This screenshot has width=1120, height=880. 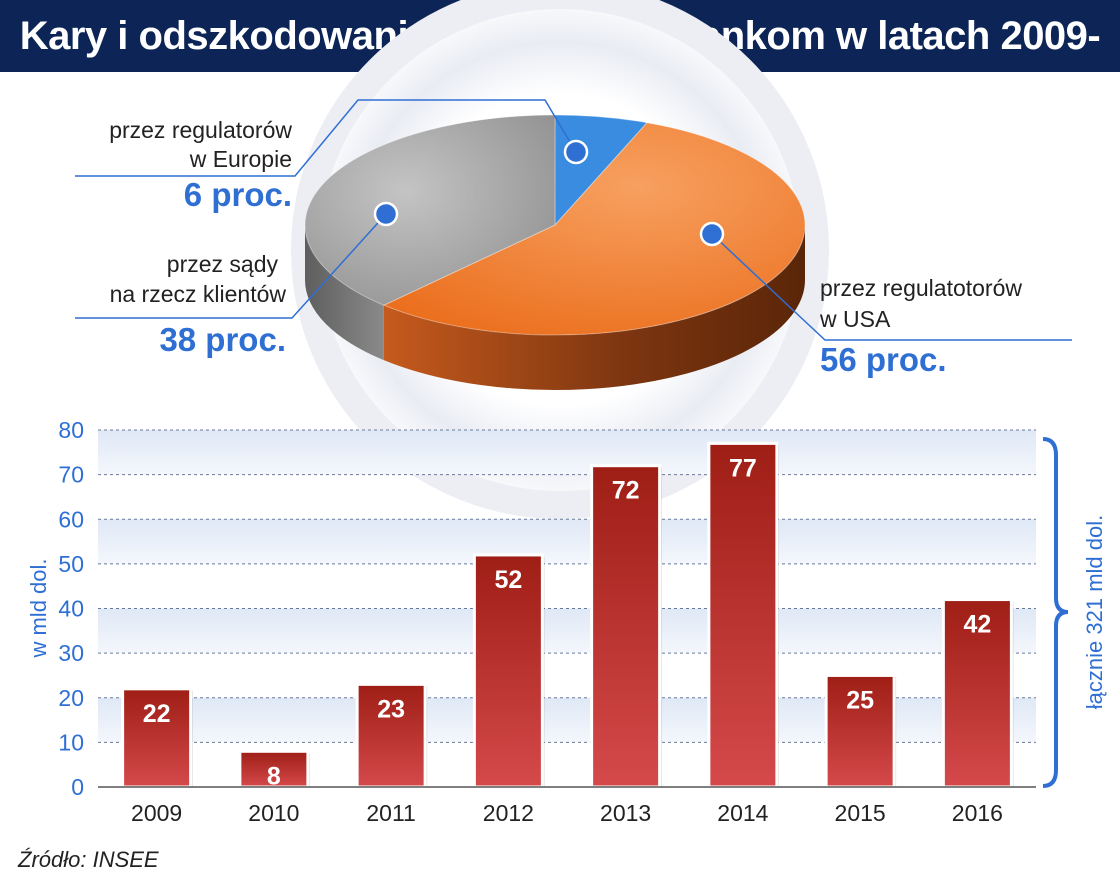 I want to click on bar-2010, so click(x=274, y=769).